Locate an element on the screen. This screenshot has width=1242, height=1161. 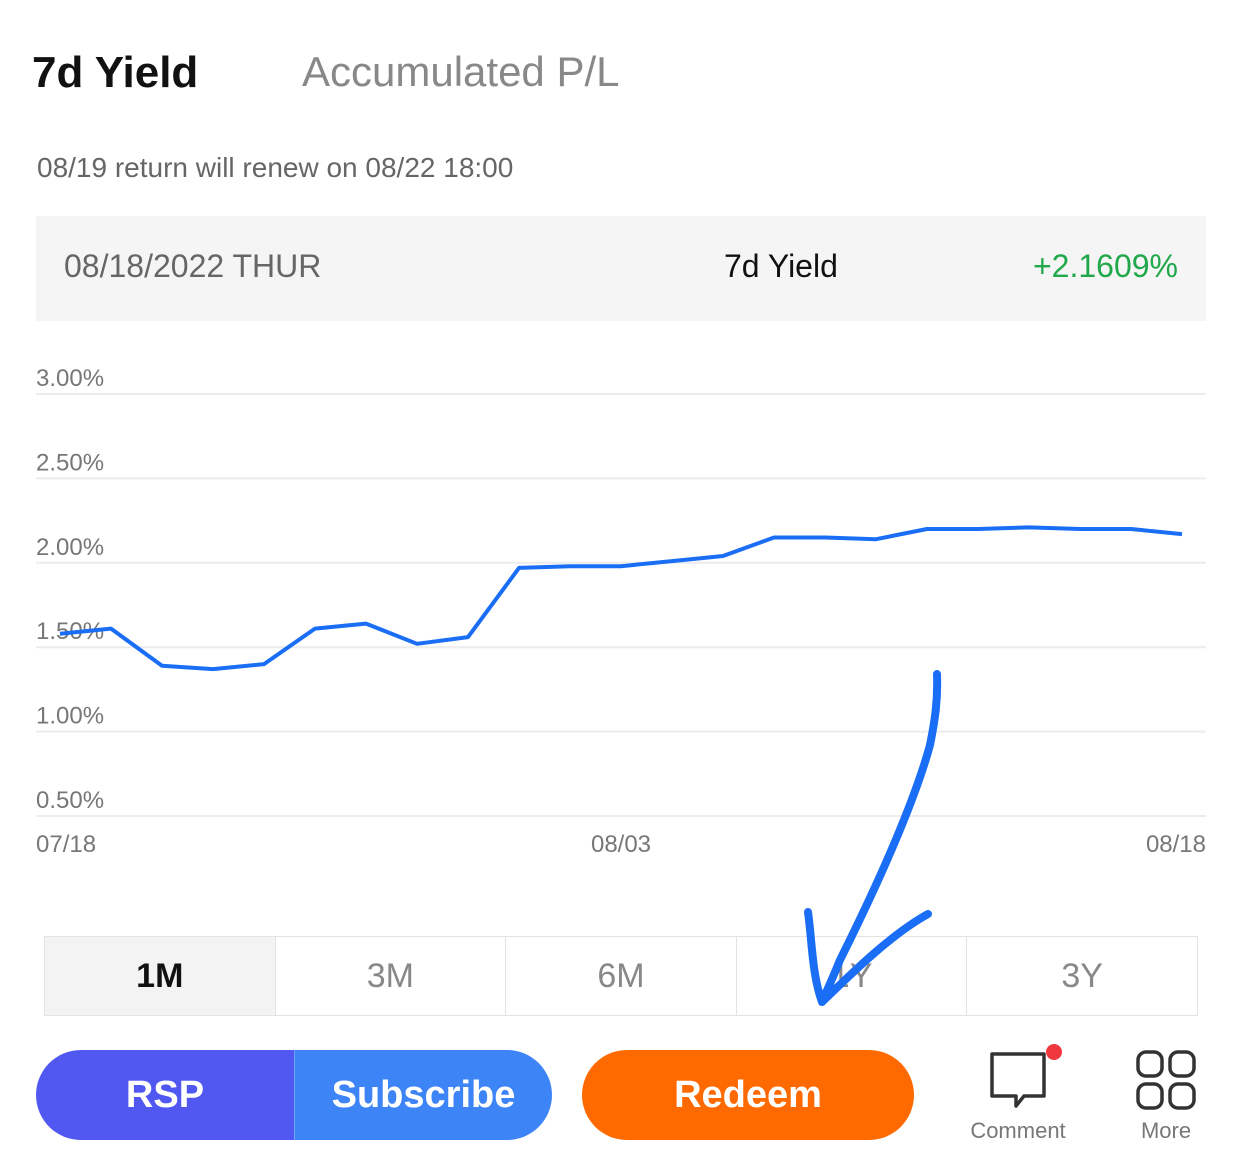
period-1y: 1Y is located at coordinates (852, 976).